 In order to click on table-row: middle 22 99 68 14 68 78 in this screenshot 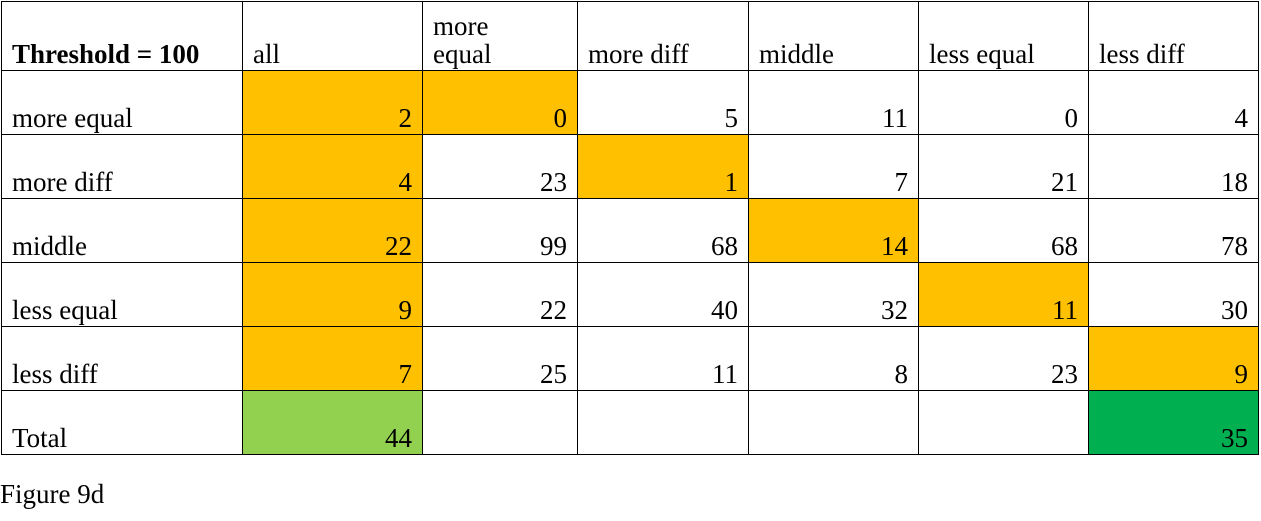, I will do `click(630, 230)`.